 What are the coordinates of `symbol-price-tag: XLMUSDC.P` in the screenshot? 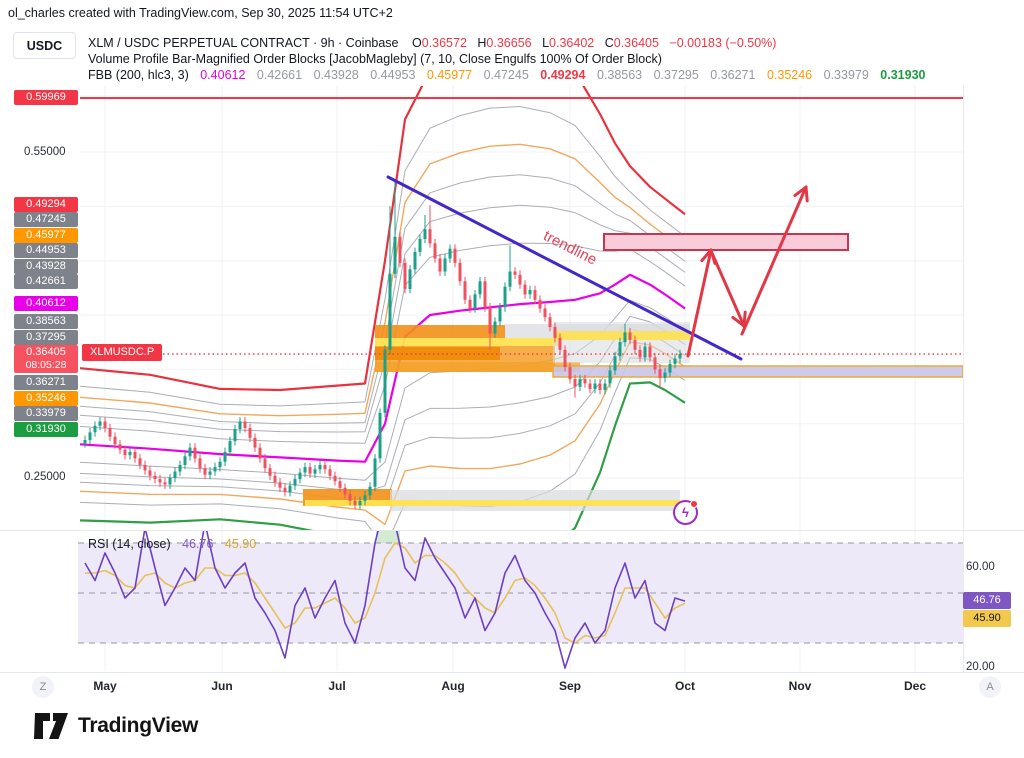 It's located at (122, 352).